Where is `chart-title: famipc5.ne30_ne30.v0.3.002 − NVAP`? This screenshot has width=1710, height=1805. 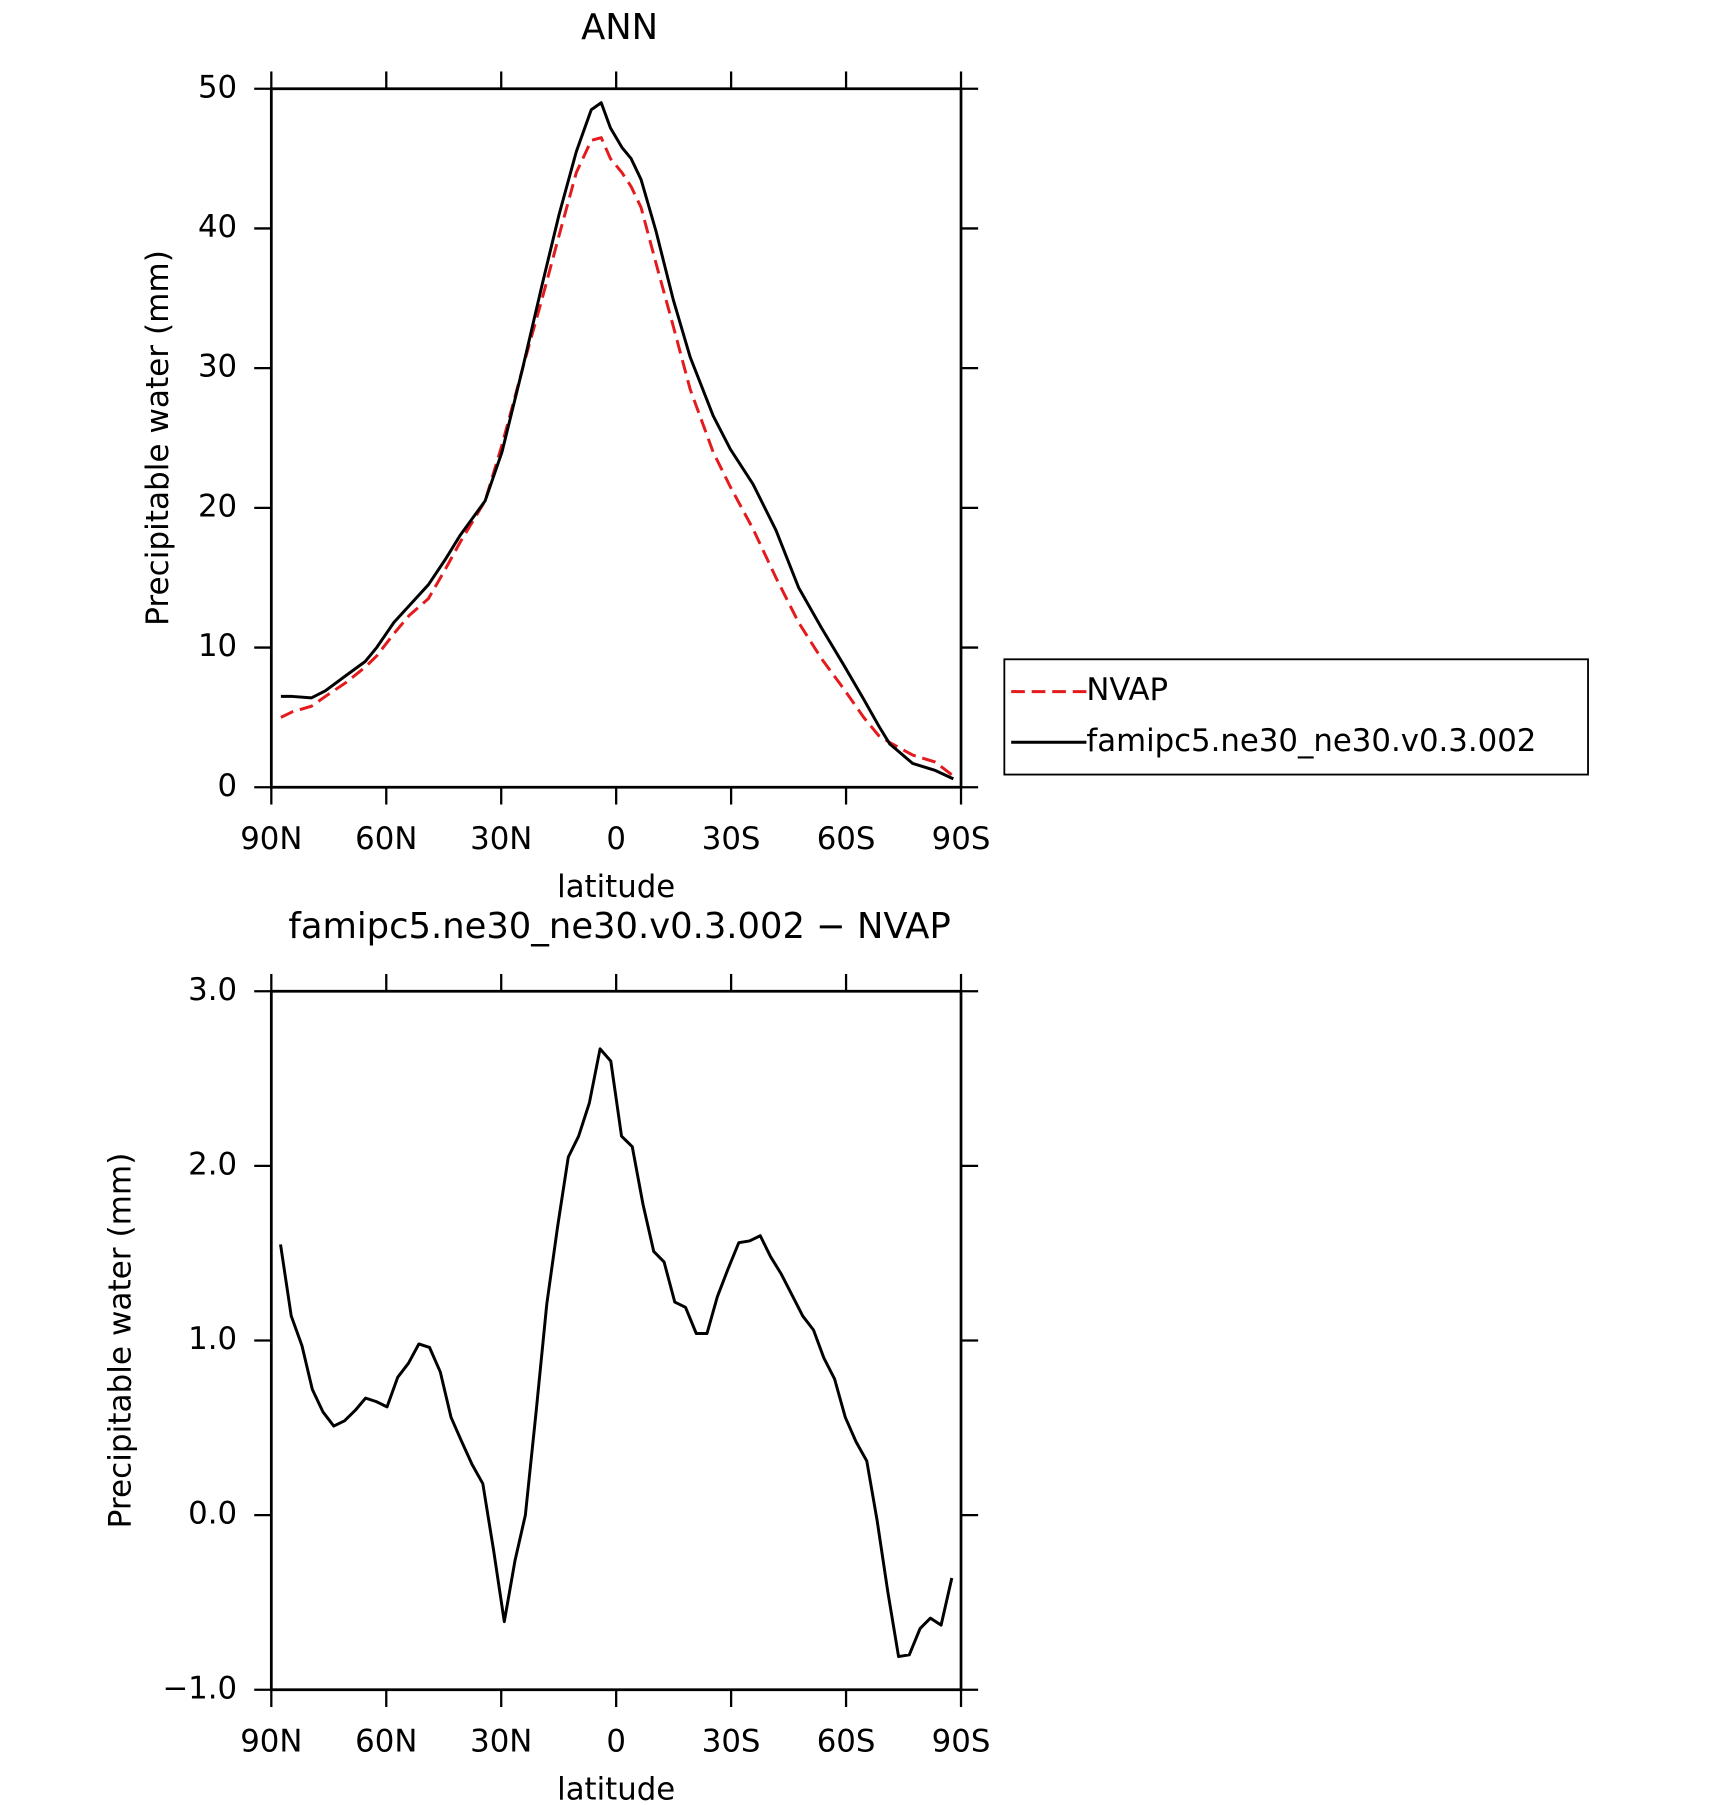 chart-title: famipc5.ne30_ne30.v0.3.002 − NVAP is located at coordinates (619, 926).